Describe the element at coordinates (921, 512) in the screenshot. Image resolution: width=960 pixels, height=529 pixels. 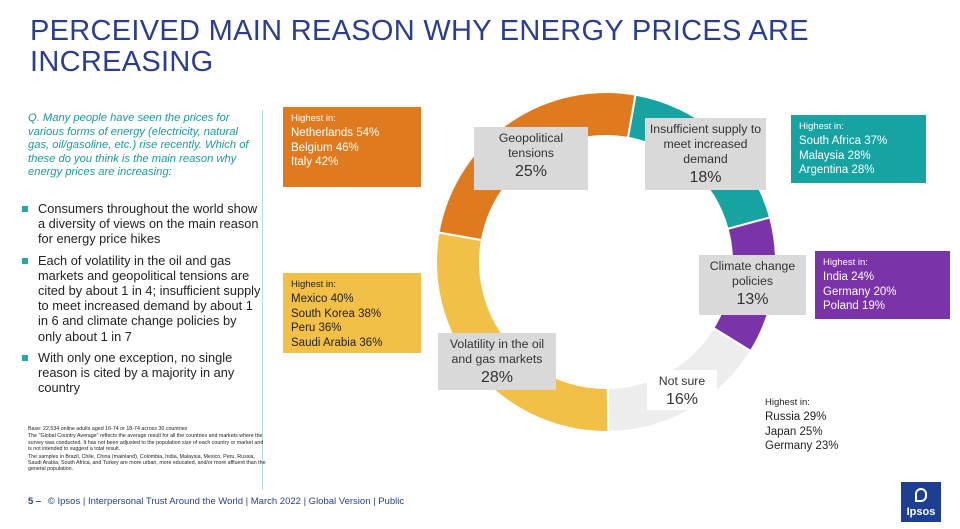
I see `logo-text: Ipsos` at that location.